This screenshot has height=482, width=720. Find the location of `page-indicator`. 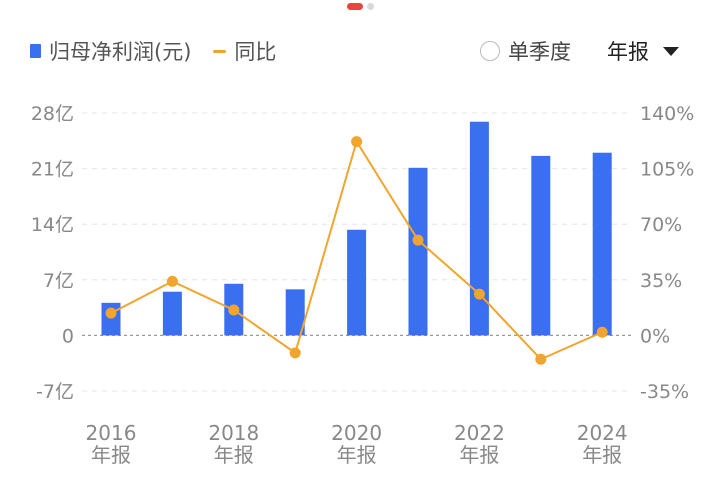

page-indicator is located at coordinates (360, 6).